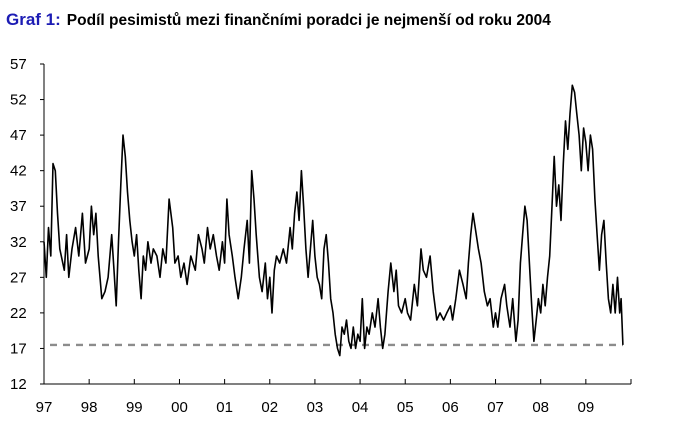 The height and width of the screenshot is (434, 699). Describe the element at coordinates (18, 64) in the screenshot. I see `y-tick-label: 57` at that location.